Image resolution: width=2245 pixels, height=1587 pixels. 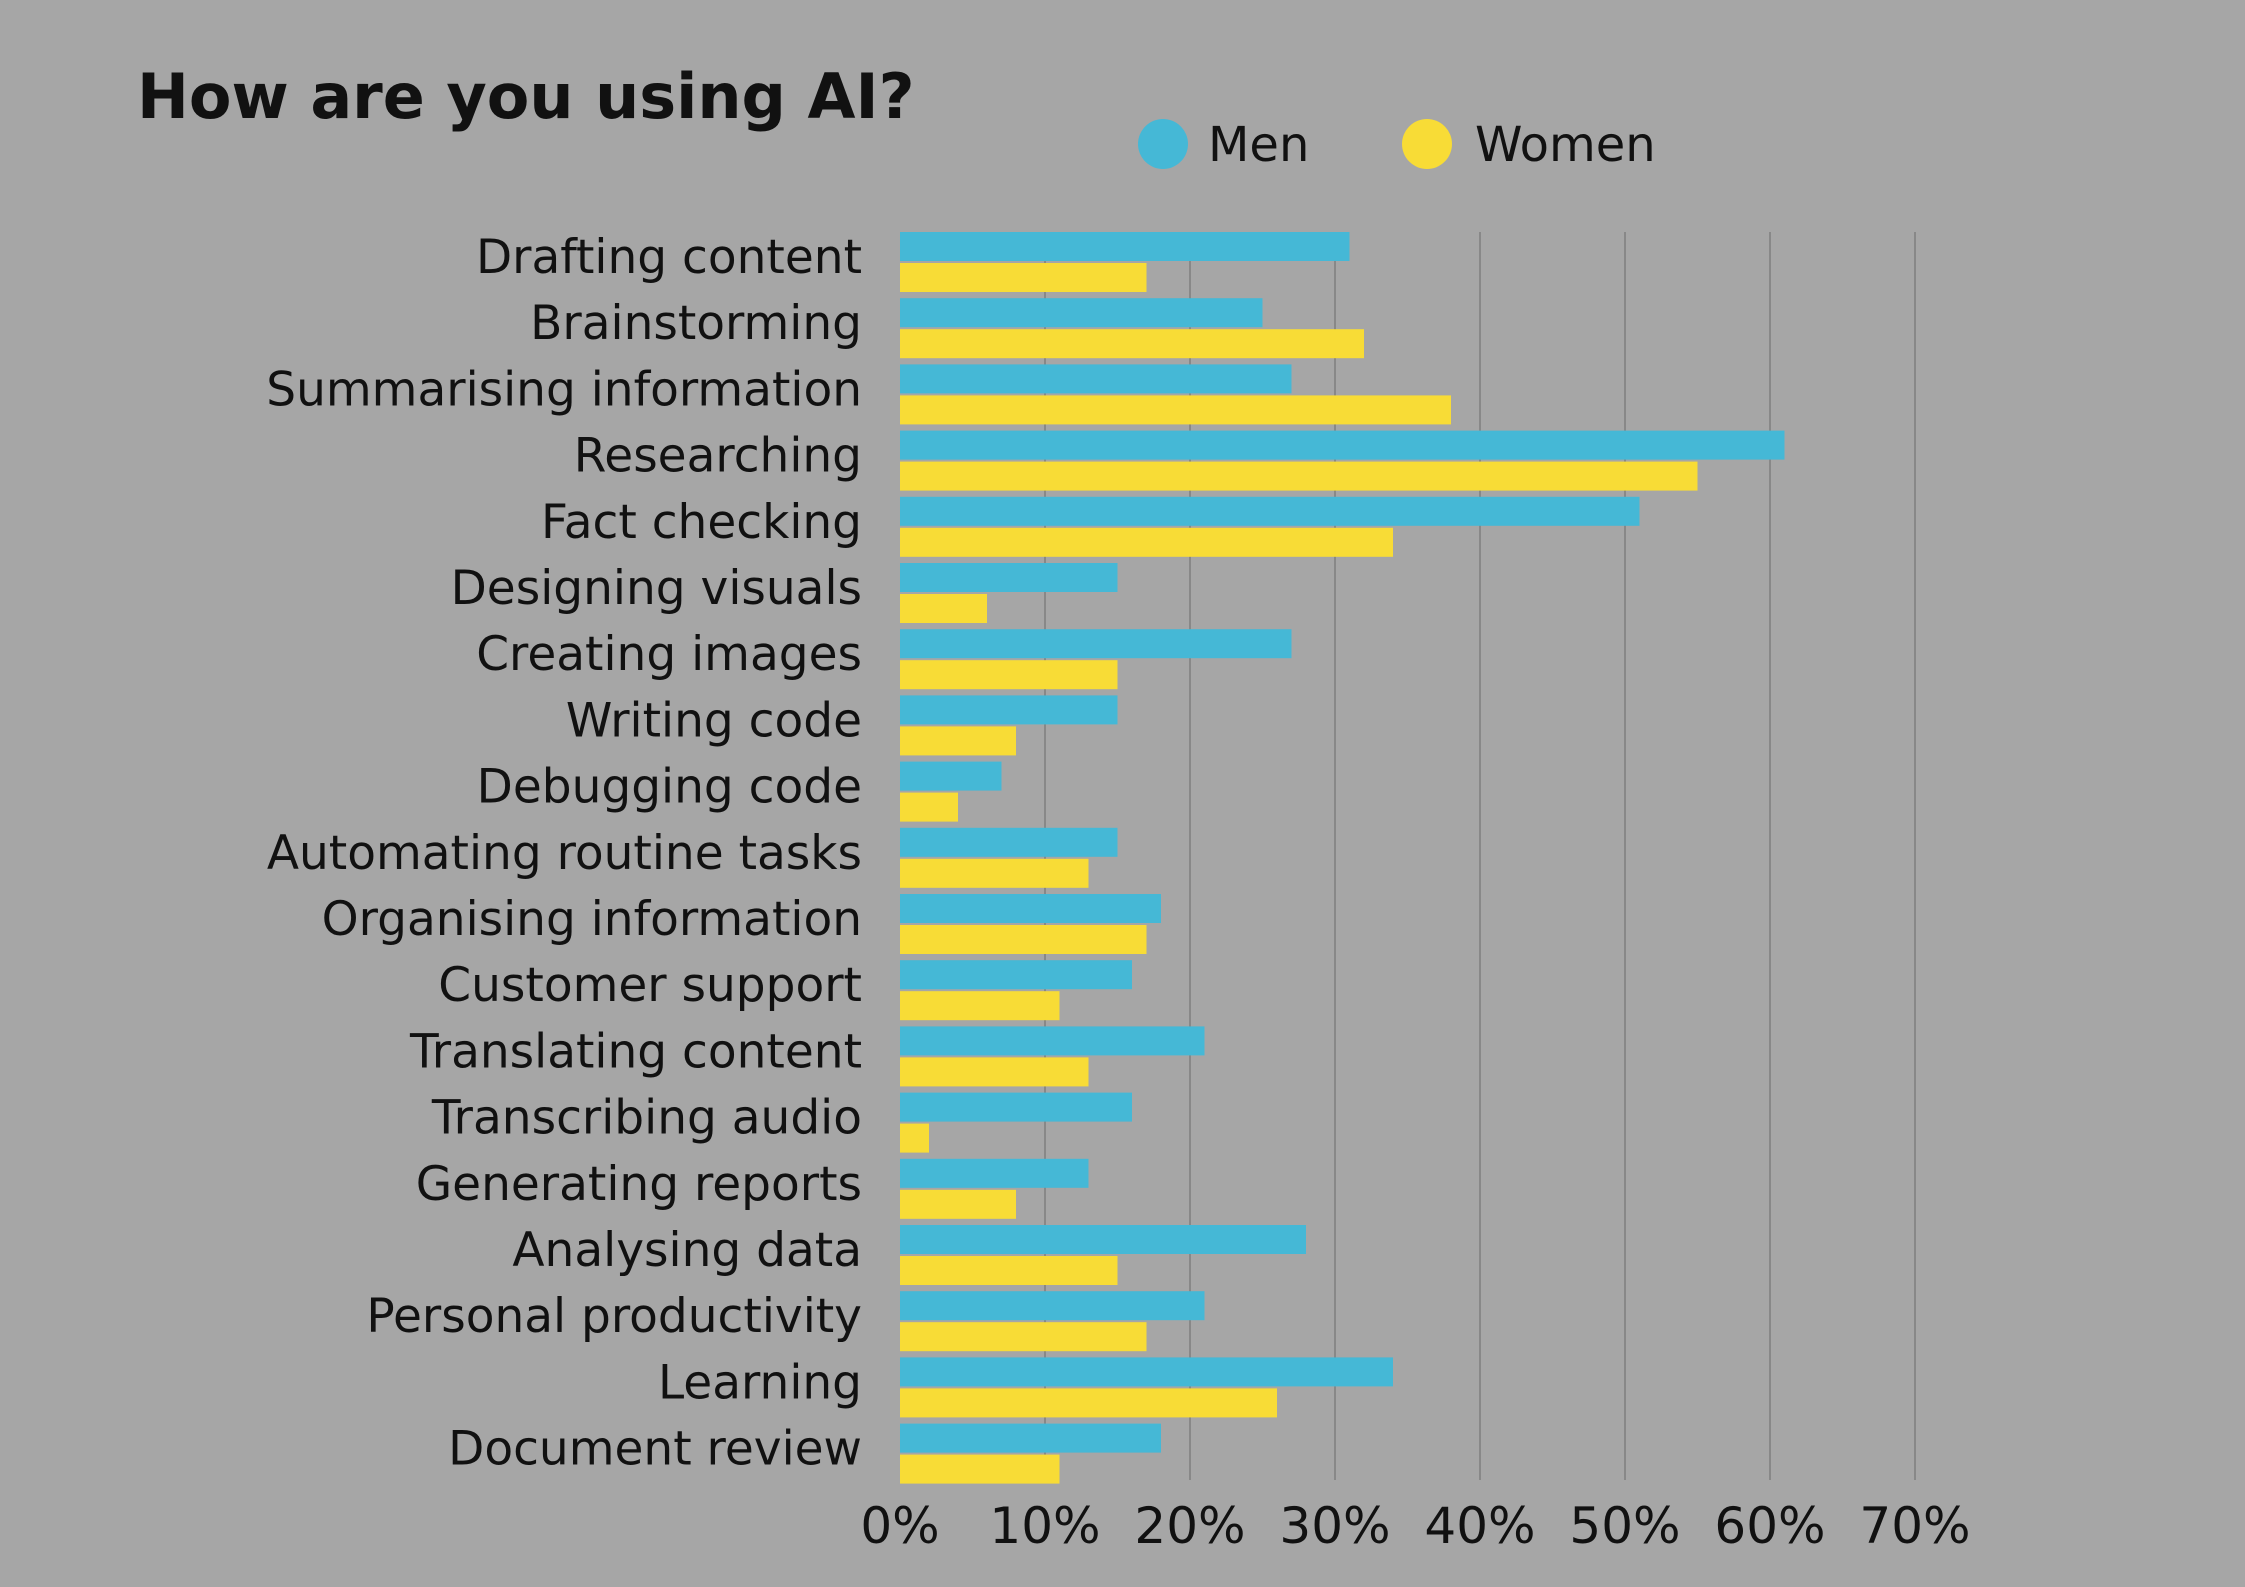 What do you see at coordinates (1009, 577) in the screenshot?
I see `bar-men: Designing visuals — Men: 15%` at bounding box center [1009, 577].